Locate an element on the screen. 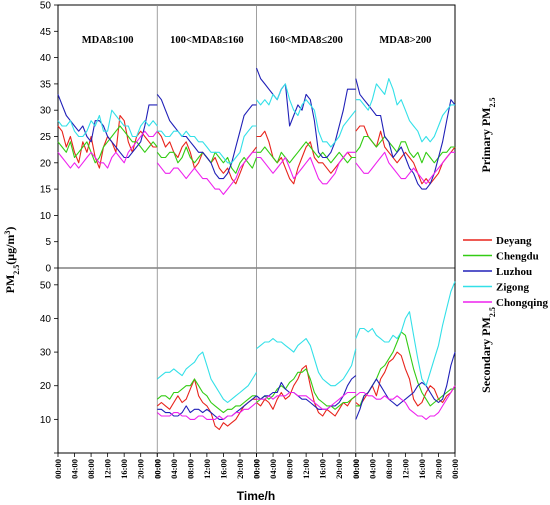  condition-label: MDA8≤100 is located at coordinates (108, 40).